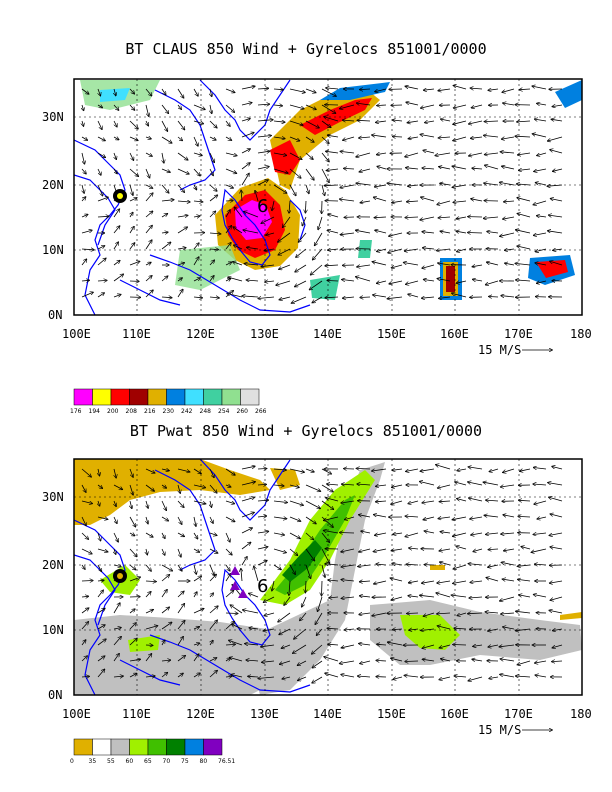  Describe the element at coordinates (264, 714) in the screenshot. I see `panel2-lon-label-130e: 130E` at that location.